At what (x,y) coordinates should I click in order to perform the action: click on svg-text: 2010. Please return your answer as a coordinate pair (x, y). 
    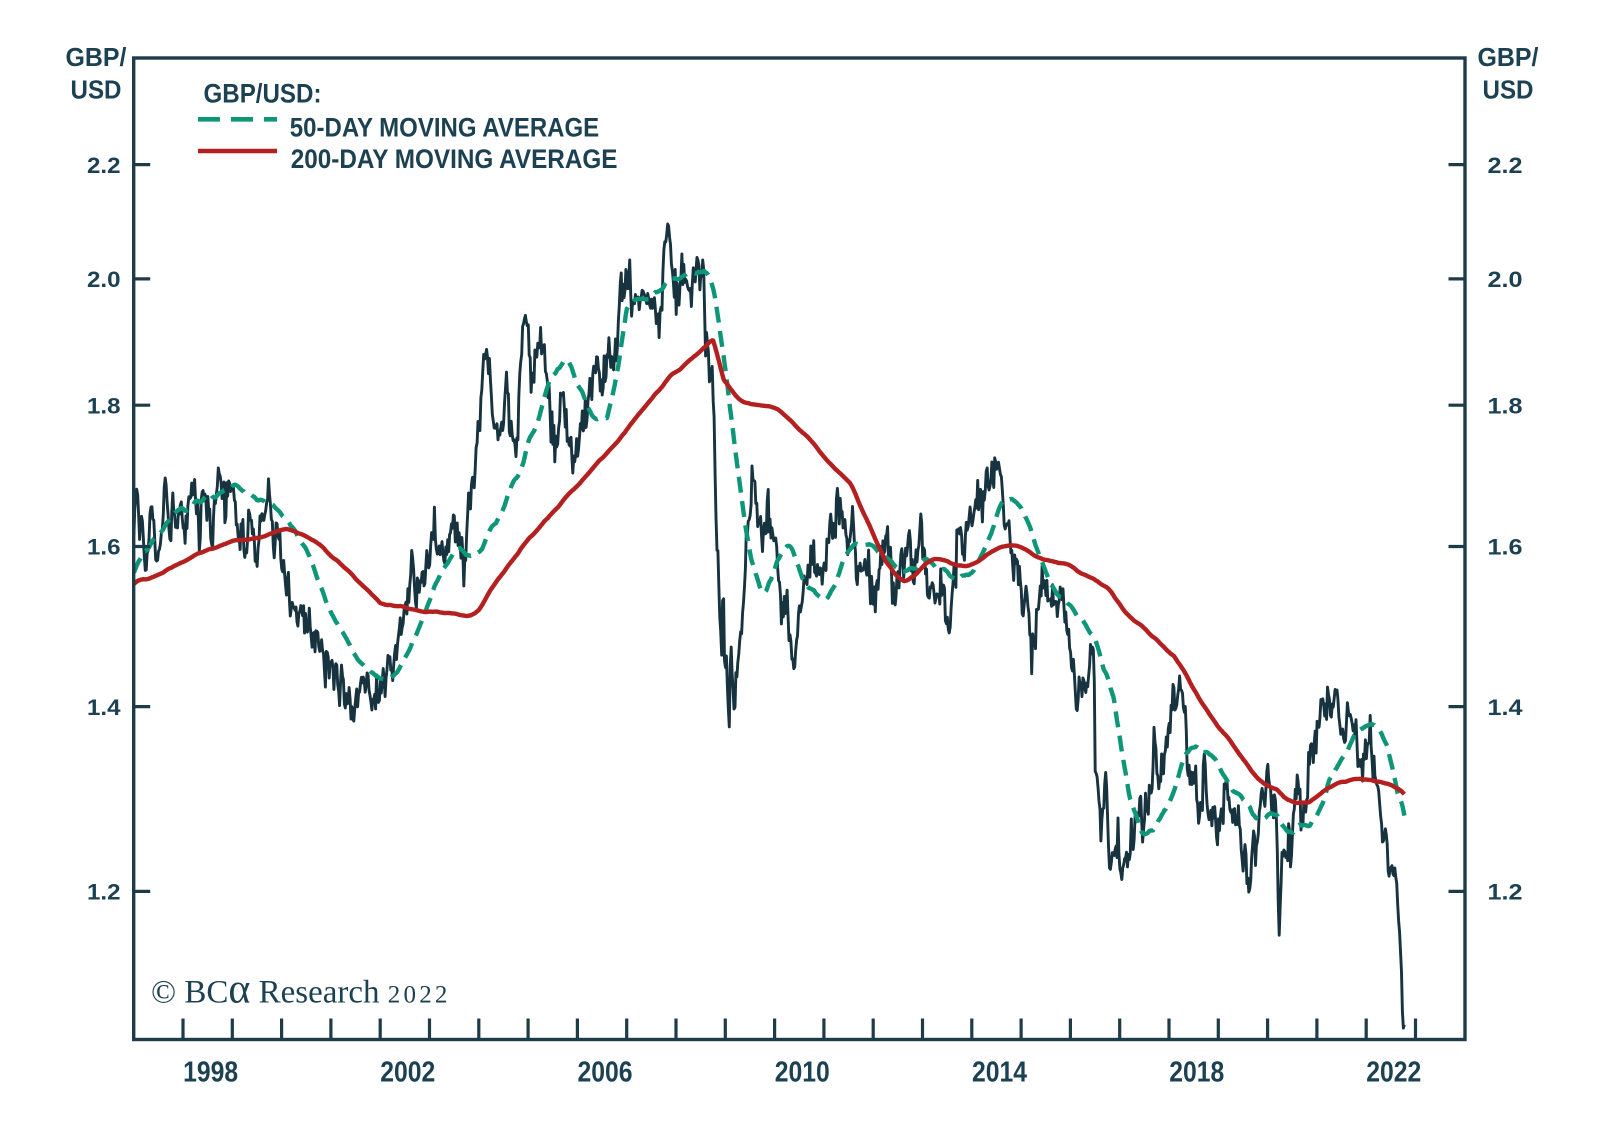
    Looking at the image, I should click on (802, 1073).